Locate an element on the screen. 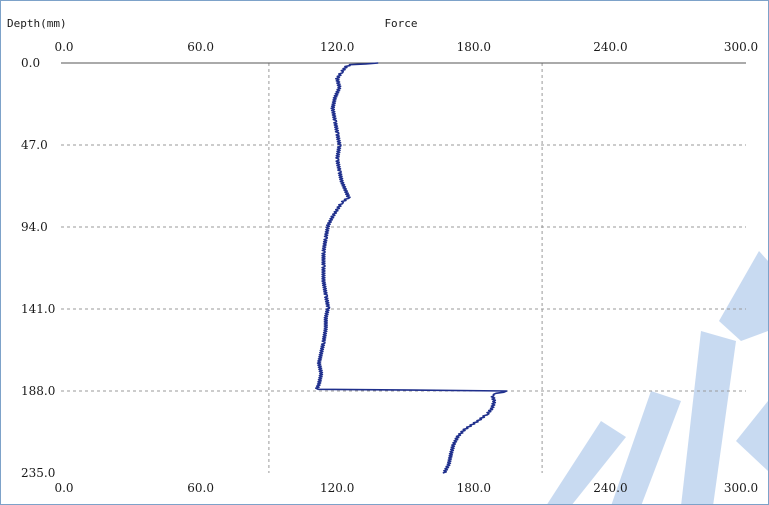 The width and height of the screenshot is (769, 505). depth-tick-labels: 0.0 47.0 94.0 141.0 188.0 235.0 is located at coordinates (38, 268).